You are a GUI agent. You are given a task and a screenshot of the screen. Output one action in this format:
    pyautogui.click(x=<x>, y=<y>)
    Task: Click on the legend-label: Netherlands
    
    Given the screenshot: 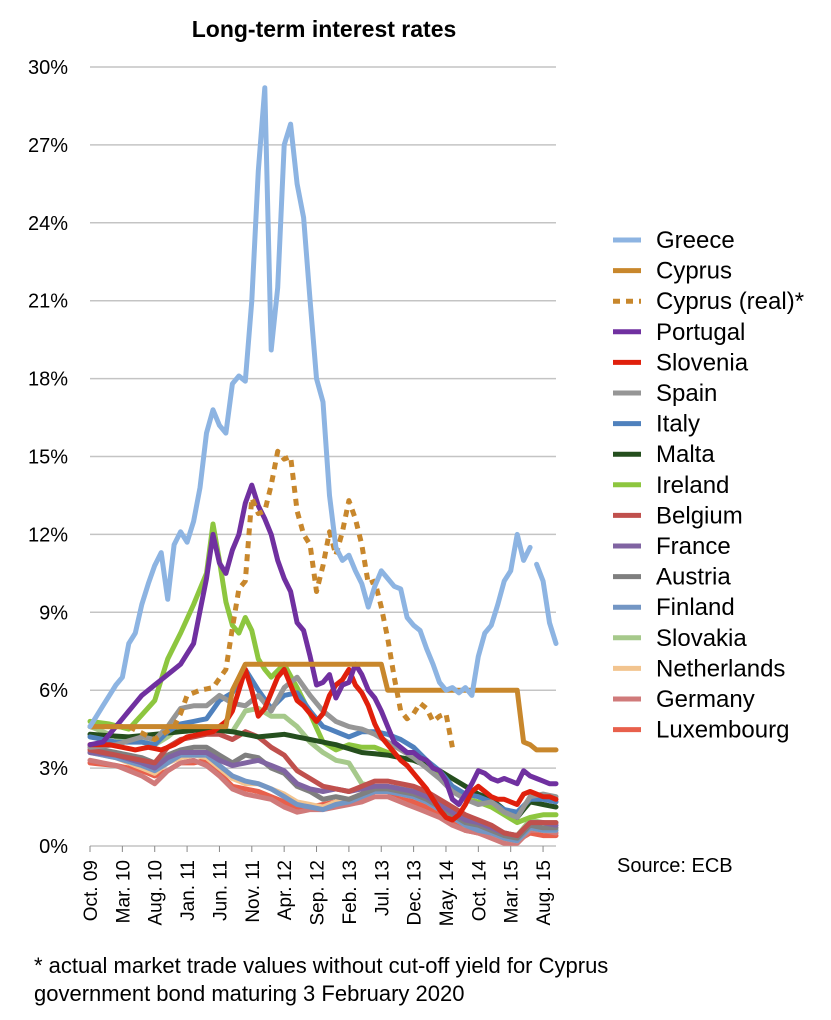 What is the action you would take?
    pyautogui.click(x=720, y=668)
    